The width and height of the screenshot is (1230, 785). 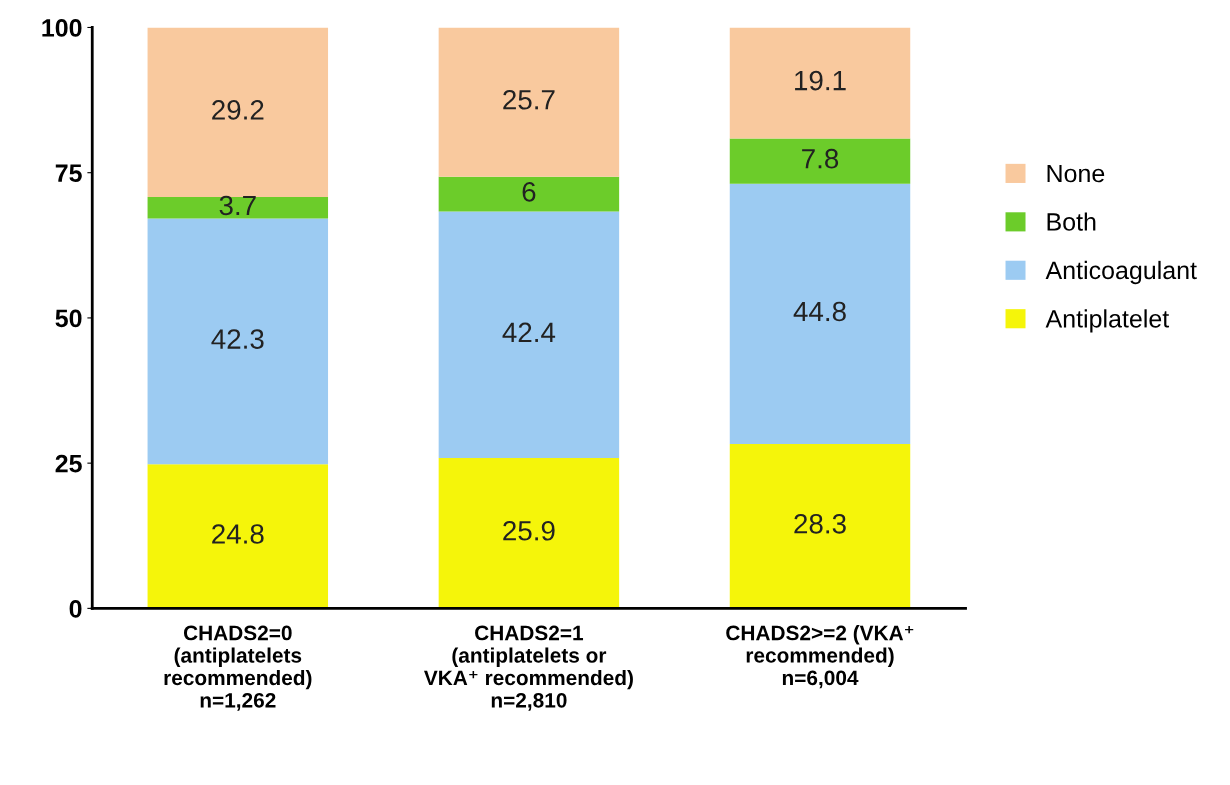 I want to click on x-tick-label: CHADS2>=2 (VKA⁺ recommended) n=6,004, so click(x=820, y=657).